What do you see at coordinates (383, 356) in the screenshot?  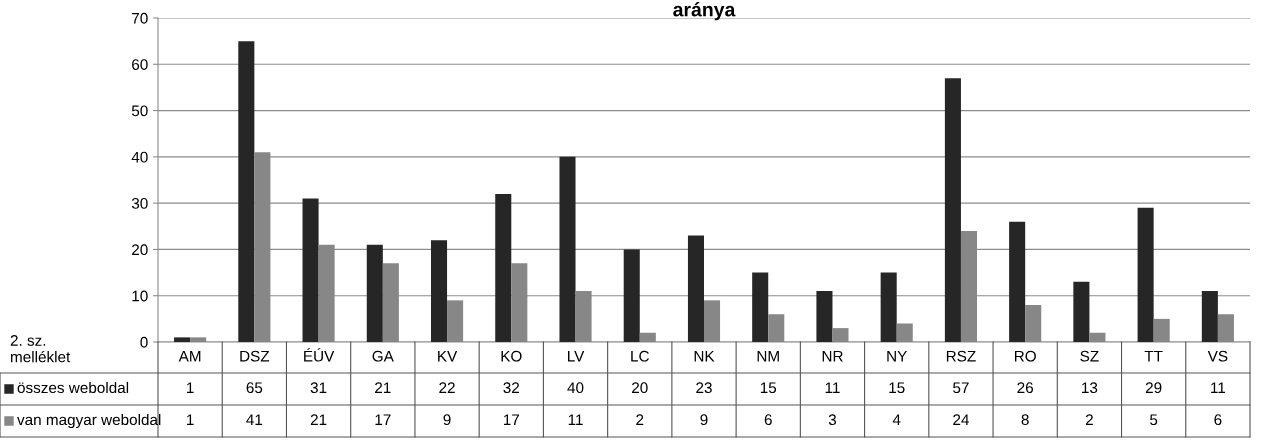 I see `x-tick-label: GA` at bounding box center [383, 356].